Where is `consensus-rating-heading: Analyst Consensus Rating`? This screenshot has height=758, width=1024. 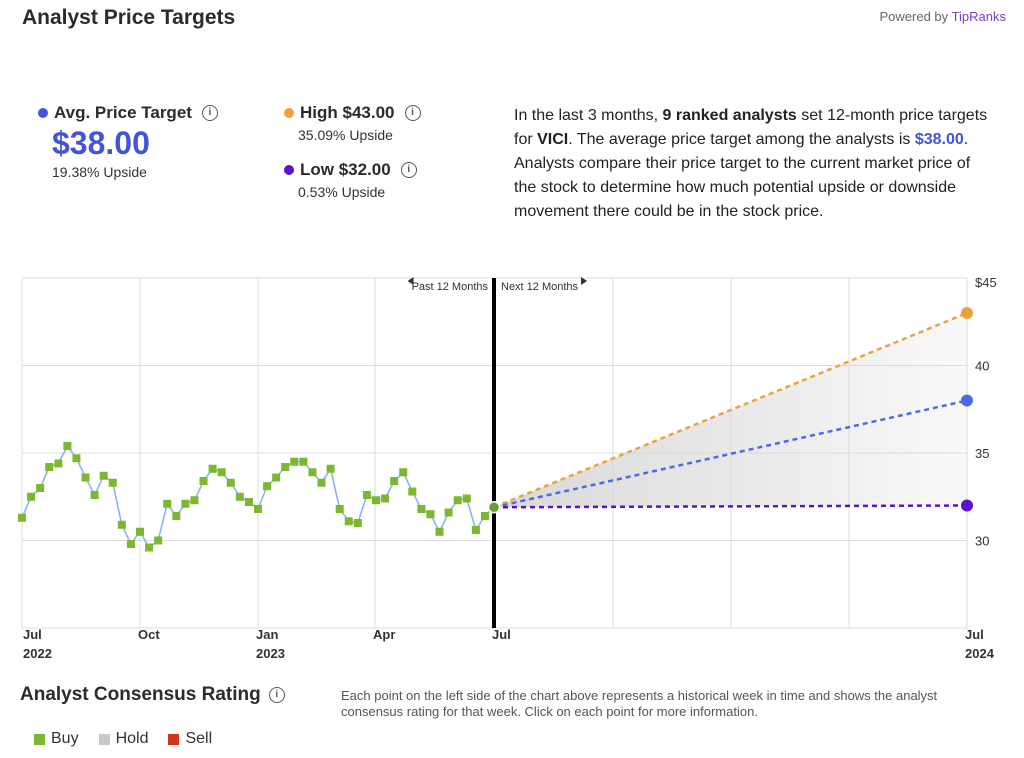
consensus-rating-heading: Analyst Consensus Rating is located at coordinates (140, 694).